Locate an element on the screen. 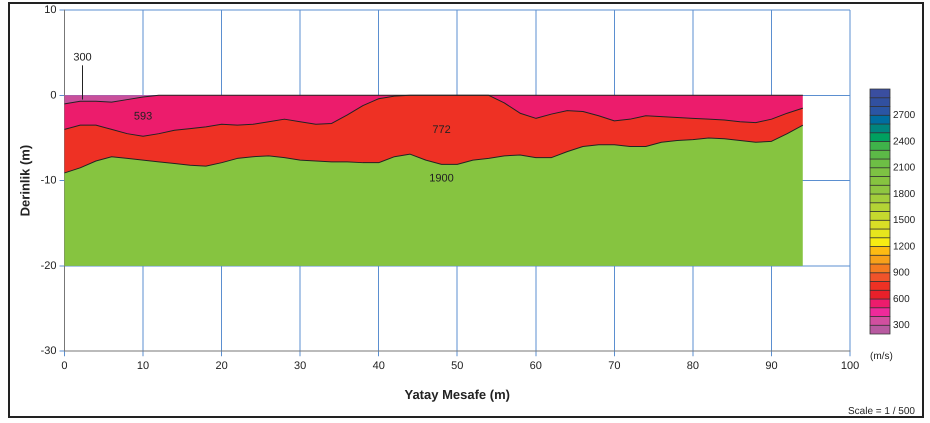  x-tick-label: 0 is located at coordinates (64, 366).